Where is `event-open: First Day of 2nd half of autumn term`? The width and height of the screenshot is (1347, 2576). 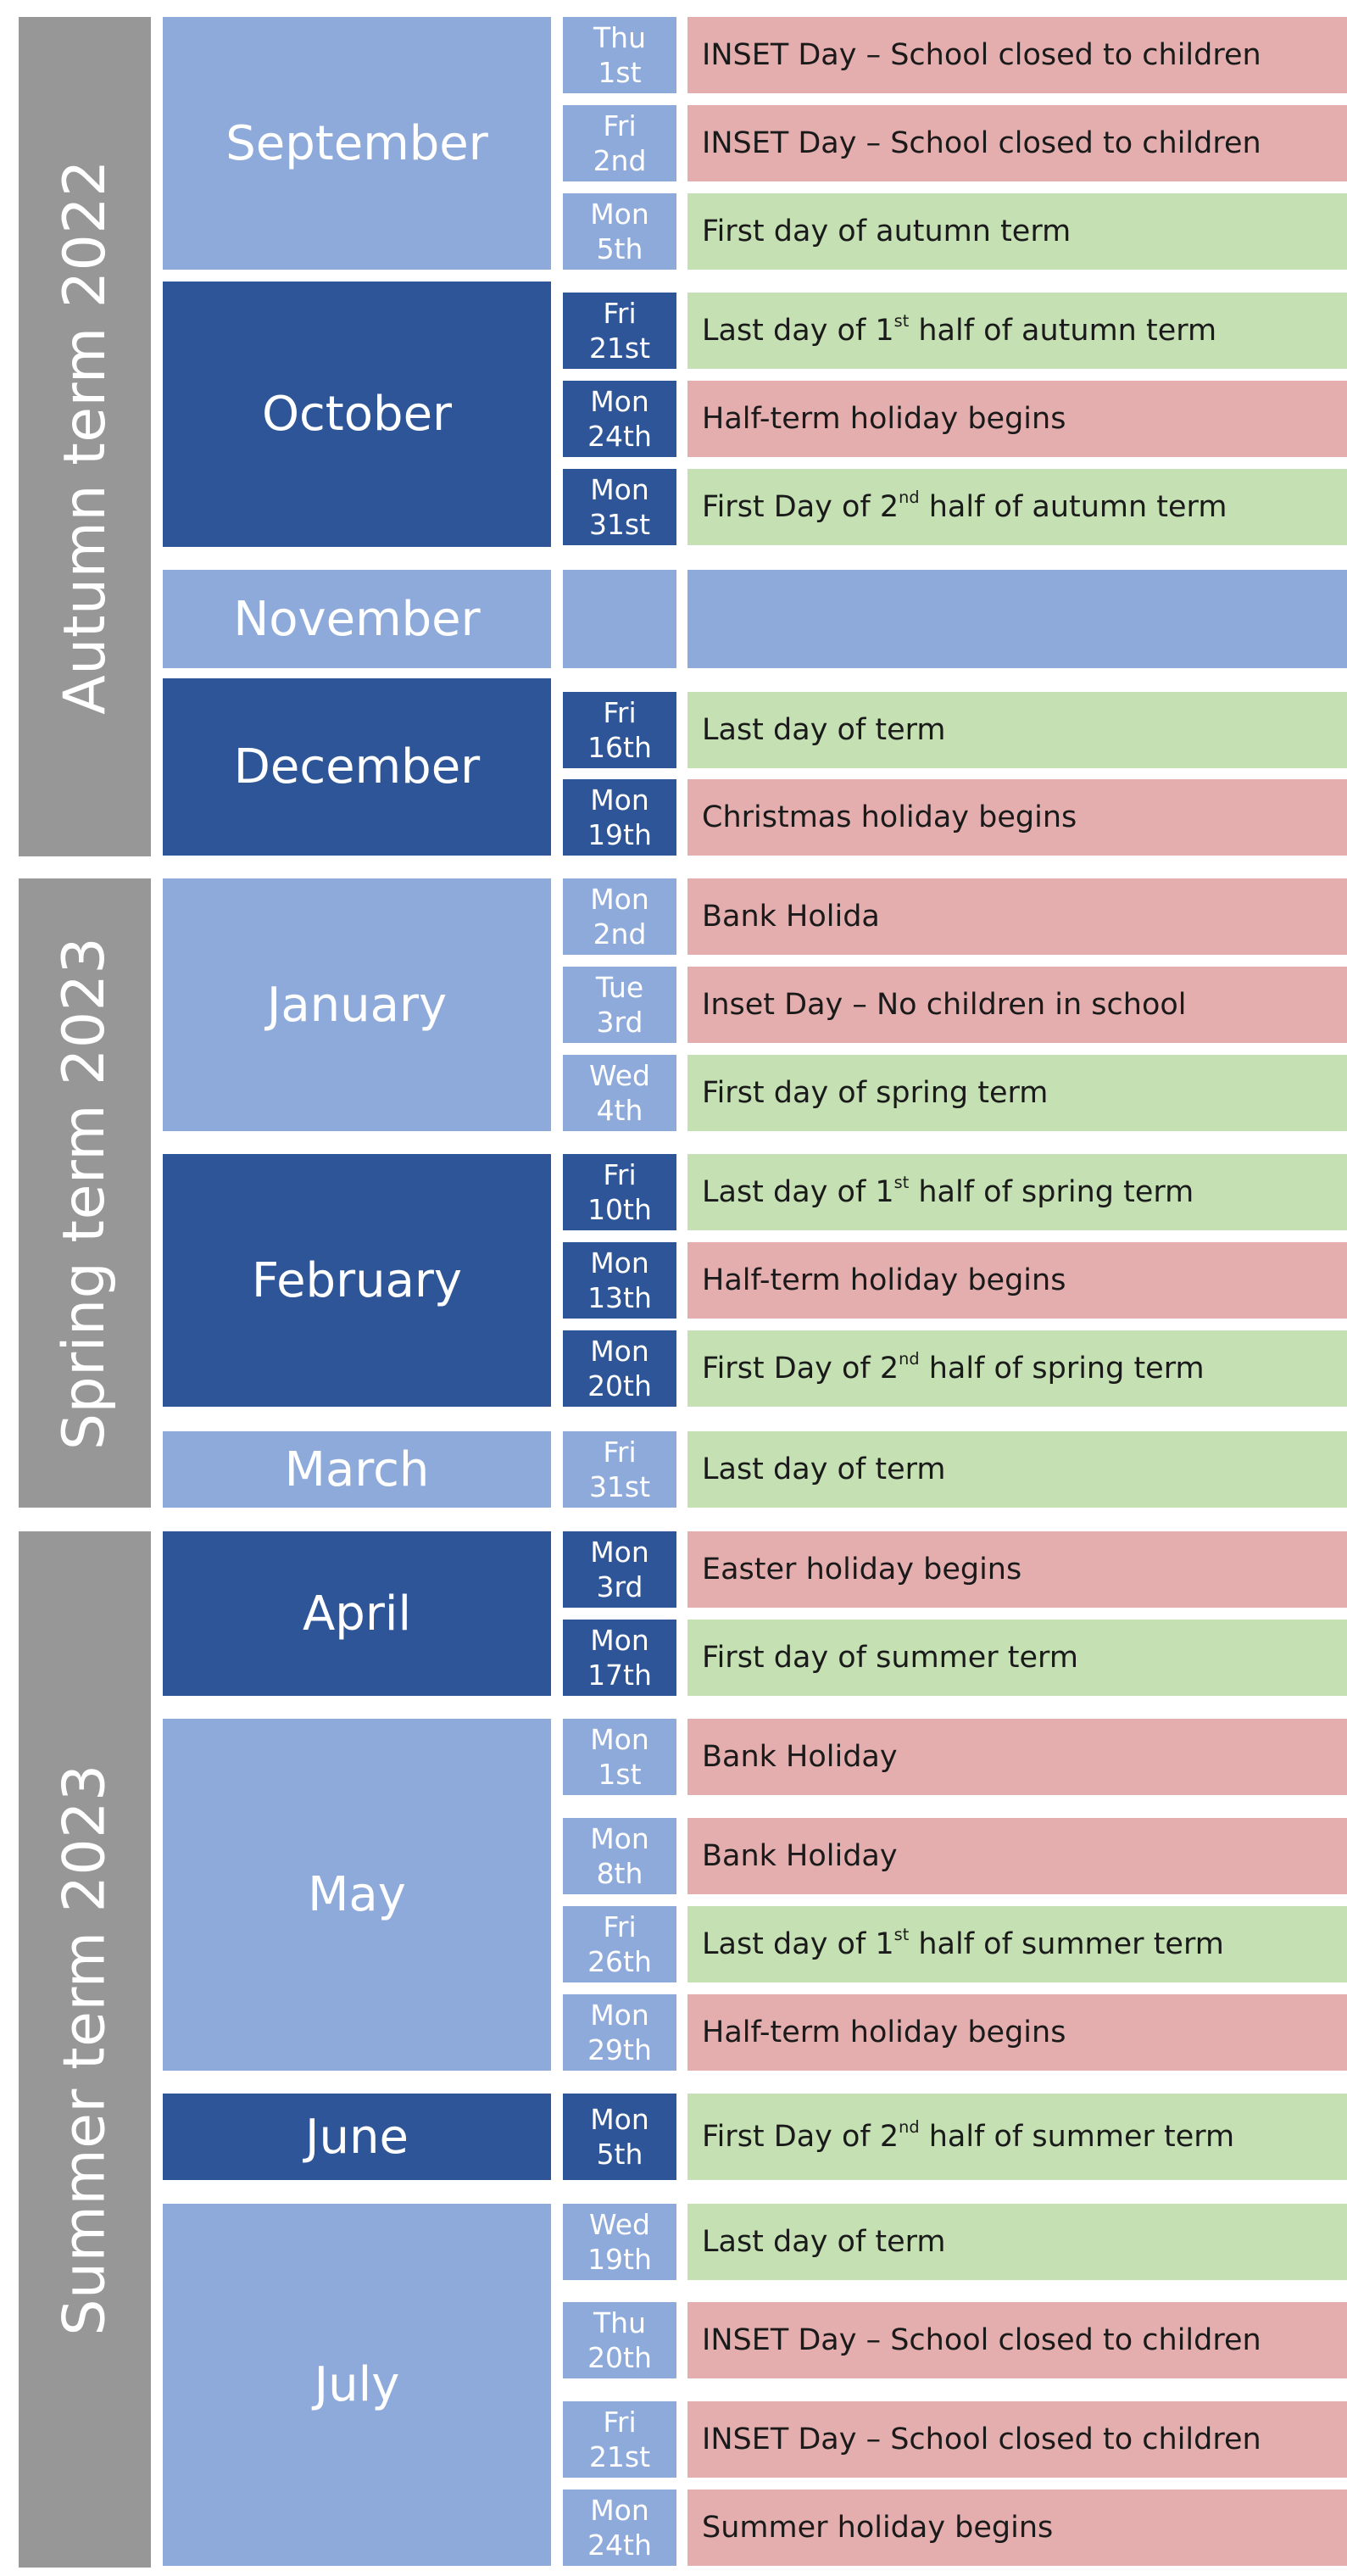 event-open: First Day of 2nd half of autumn term is located at coordinates (1017, 507).